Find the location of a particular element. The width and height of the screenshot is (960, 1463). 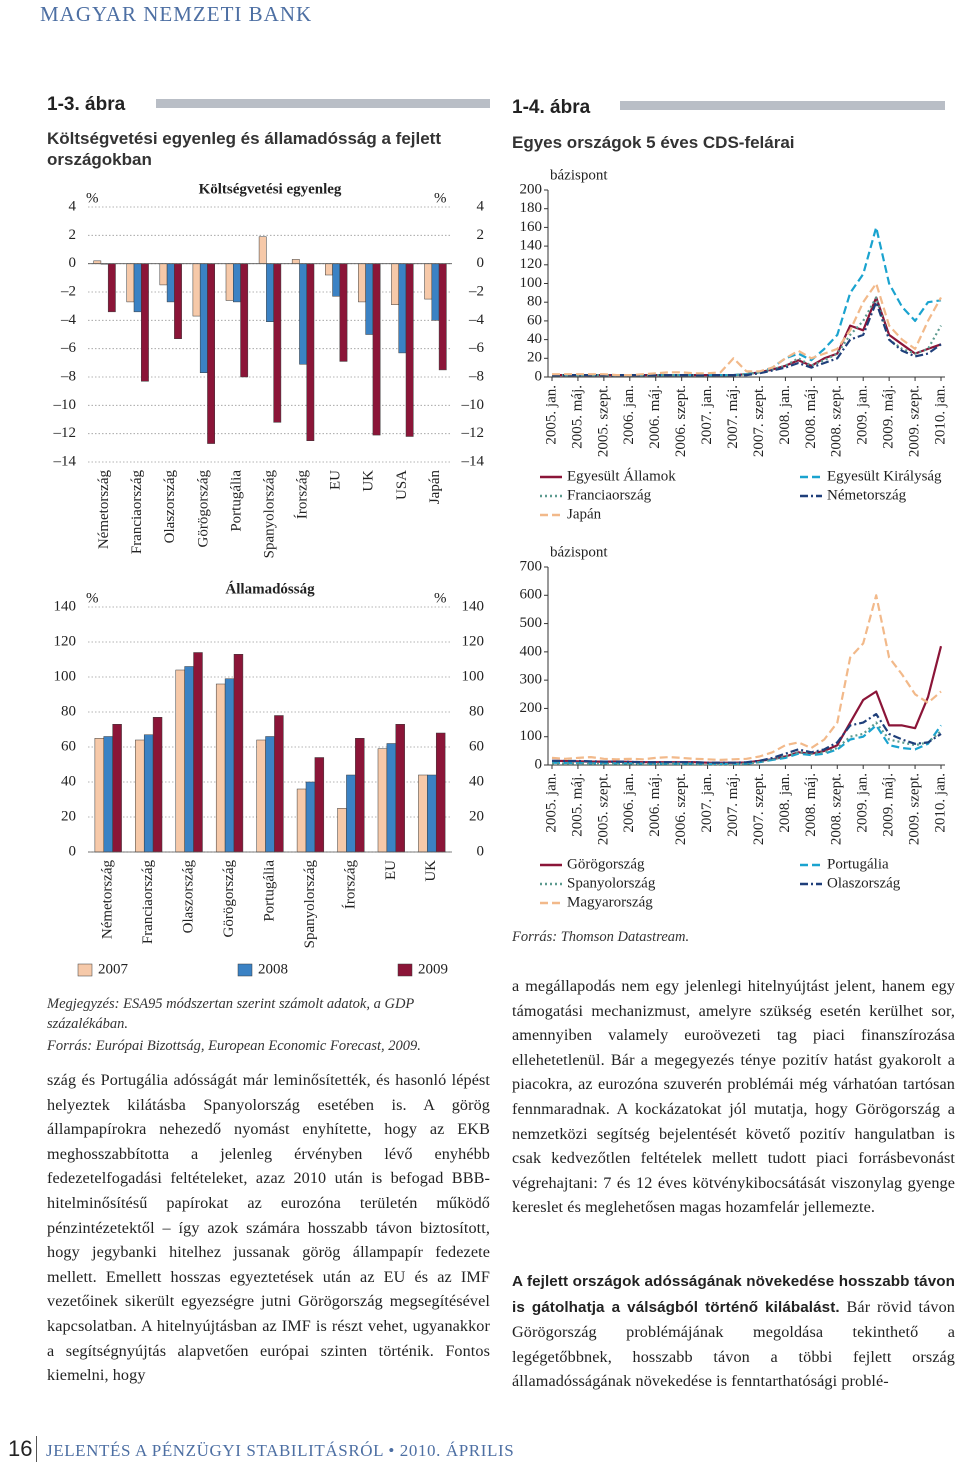

legend-label: Portugália is located at coordinates (858, 864).